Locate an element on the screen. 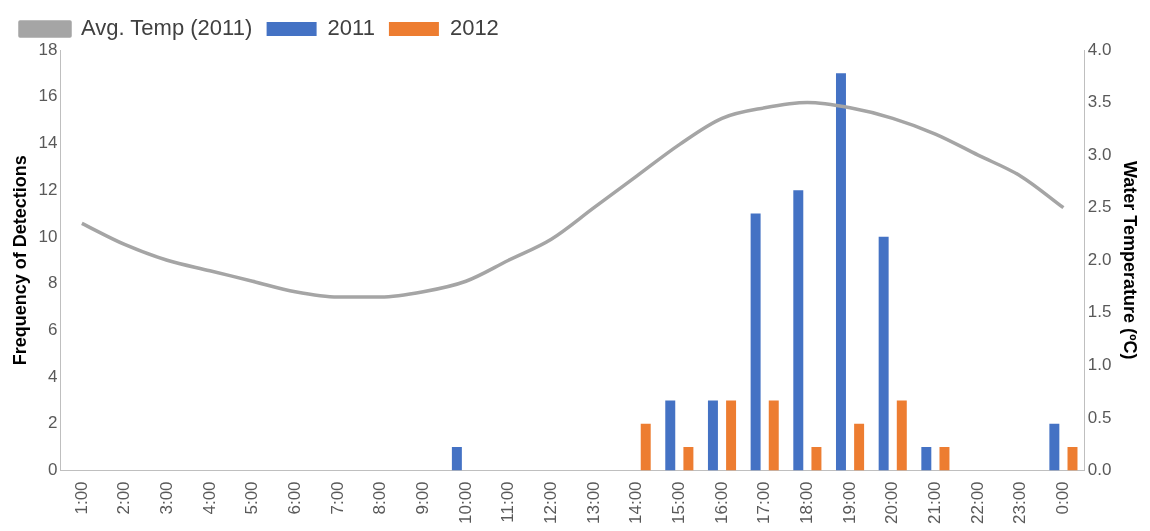  x-tick-label: 13:00 is located at coordinates (593, 503).